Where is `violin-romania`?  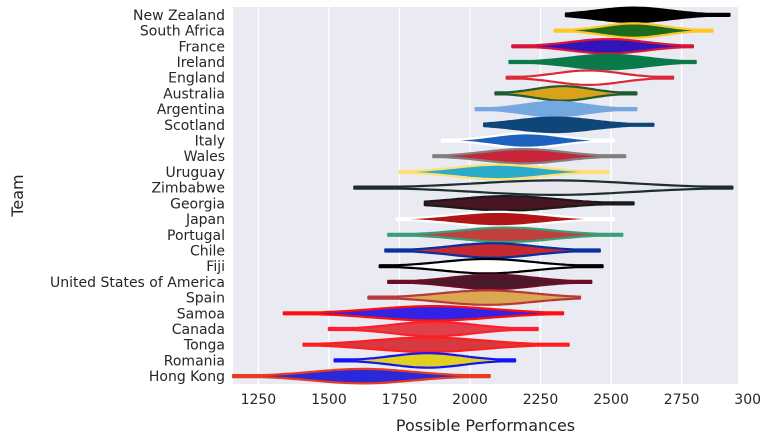 violin-romania is located at coordinates (425, 360).